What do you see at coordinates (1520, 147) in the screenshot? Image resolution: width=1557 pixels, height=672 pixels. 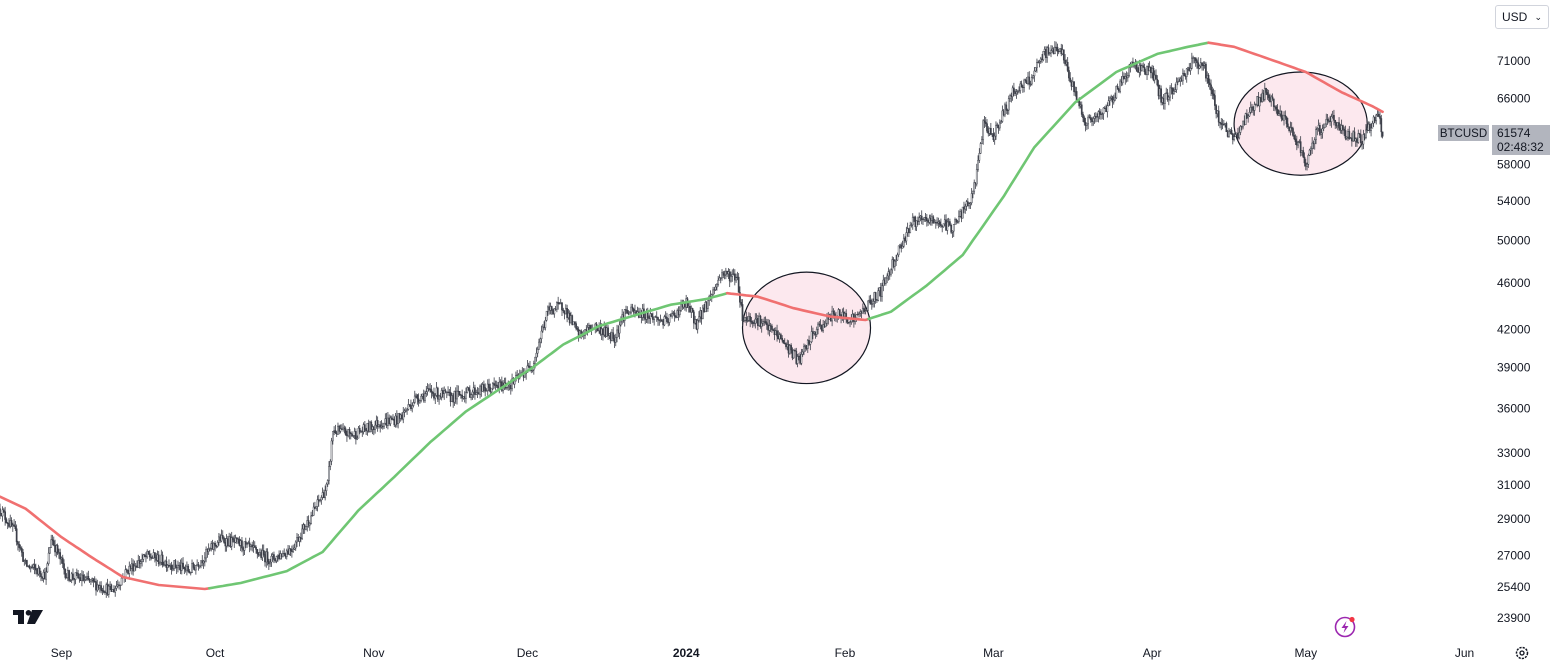 I see `bar-countdown: 02:48:32` at bounding box center [1520, 147].